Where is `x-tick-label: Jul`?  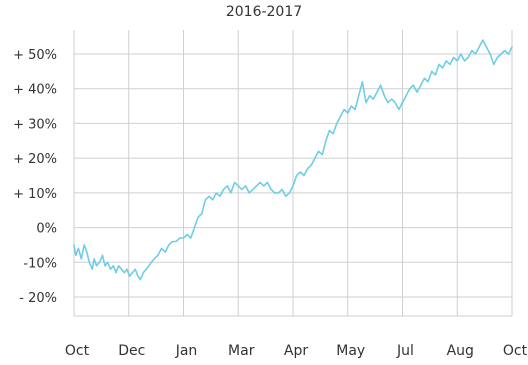 x-tick-label: Jul is located at coordinates (405, 351).